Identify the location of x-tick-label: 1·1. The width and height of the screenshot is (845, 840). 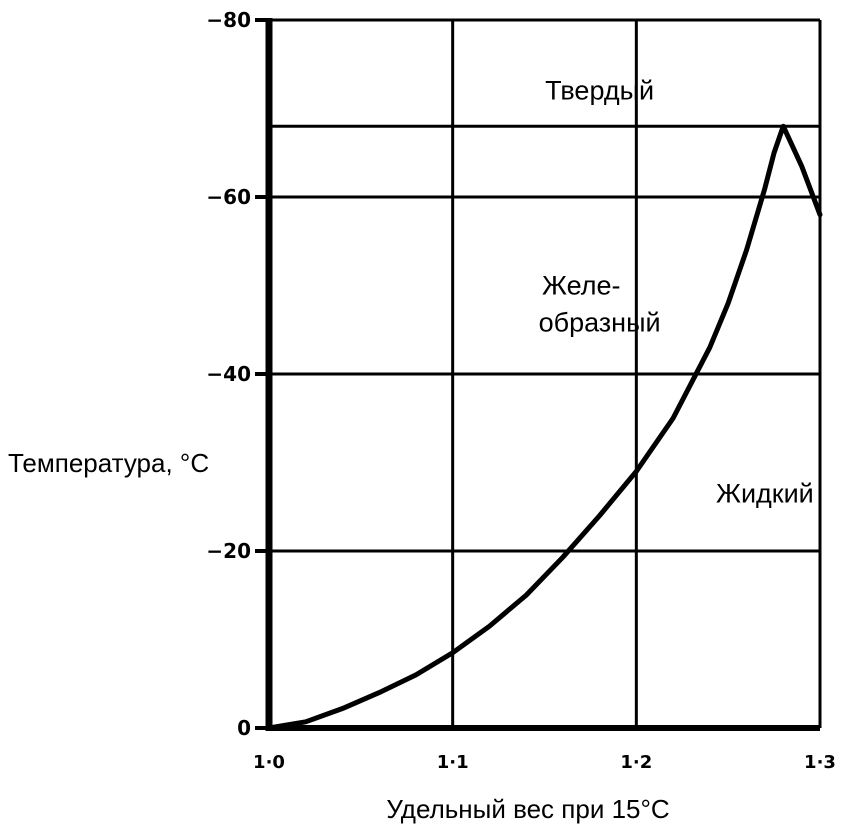
(453, 762).